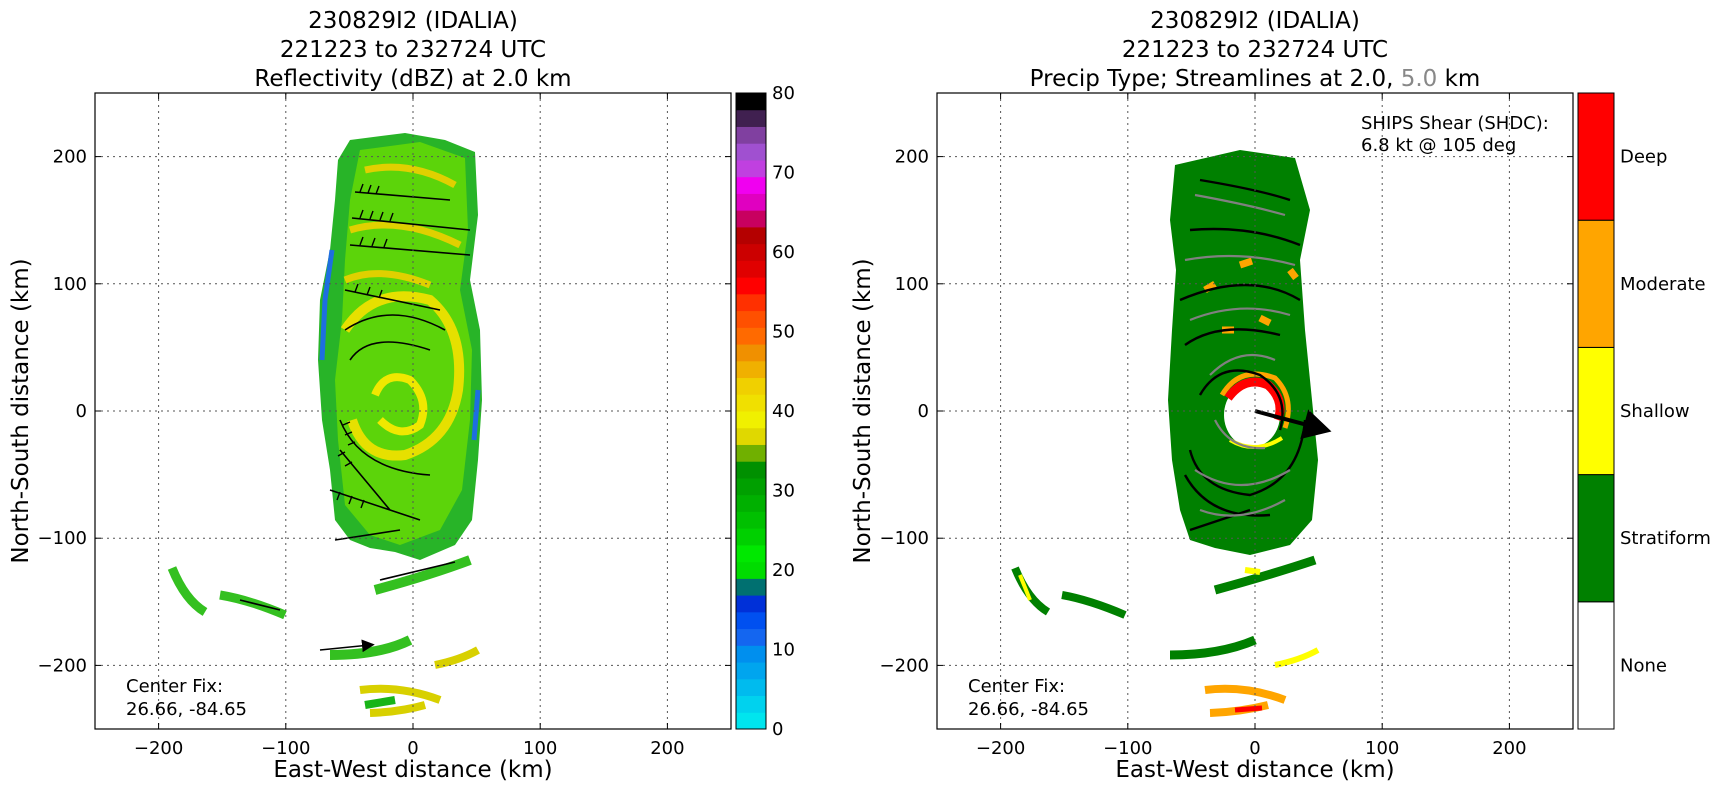  What do you see at coordinates (81, 411) in the screenshot?
I see `left-ytick-label: 0` at bounding box center [81, 411].